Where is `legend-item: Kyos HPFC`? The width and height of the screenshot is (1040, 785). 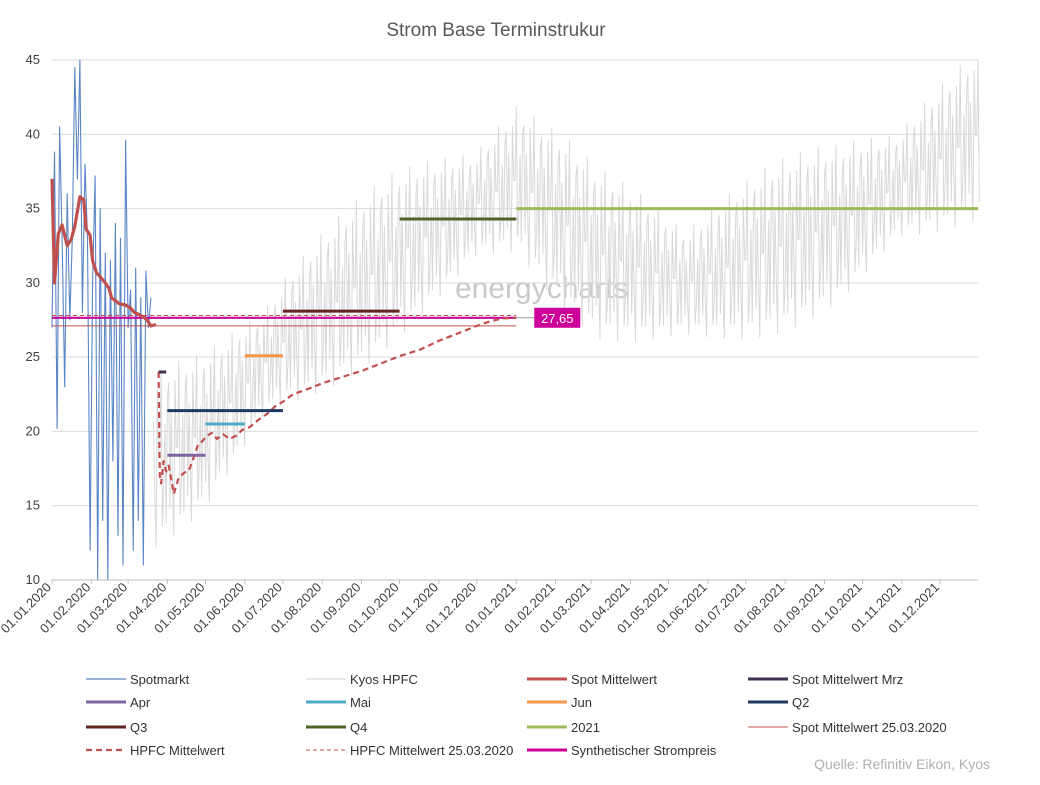
legend-item: Kyos HPFC is located at coordinates (362, 679).